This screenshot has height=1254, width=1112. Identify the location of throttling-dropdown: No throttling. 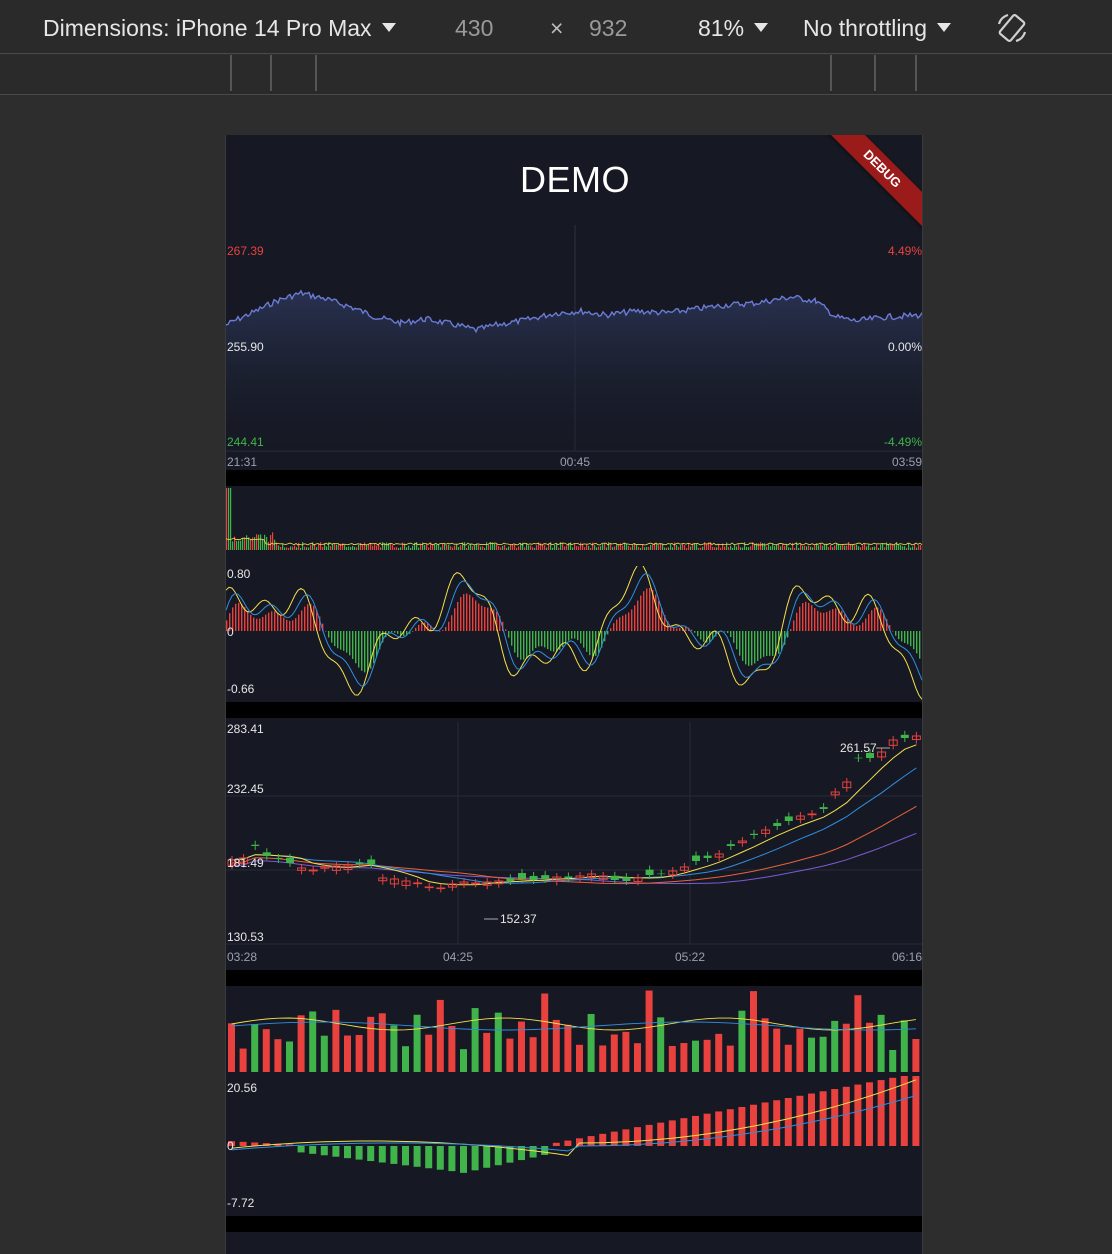
(877, 28).